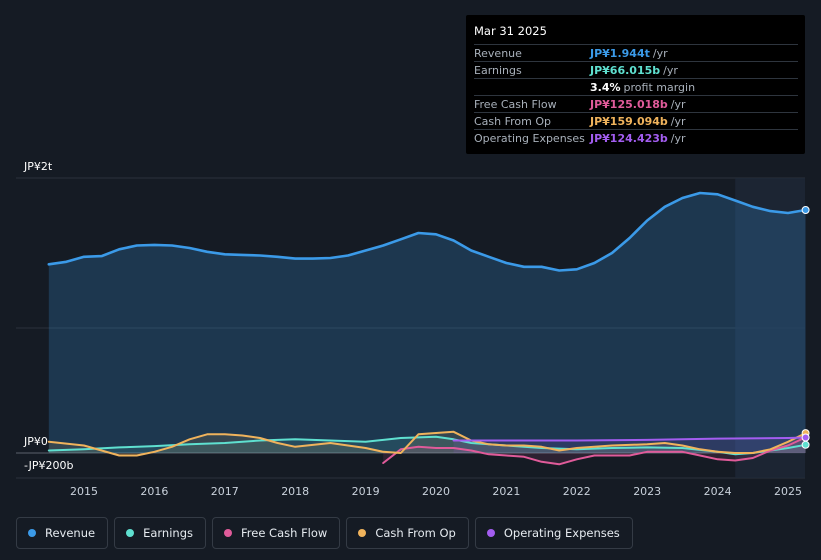 This screenshot has height=560, width=821. Describe the element at coordinates (49, 465) in the screenshot. I see `y-axis-bottom-label: -JP¥200b` at that location.